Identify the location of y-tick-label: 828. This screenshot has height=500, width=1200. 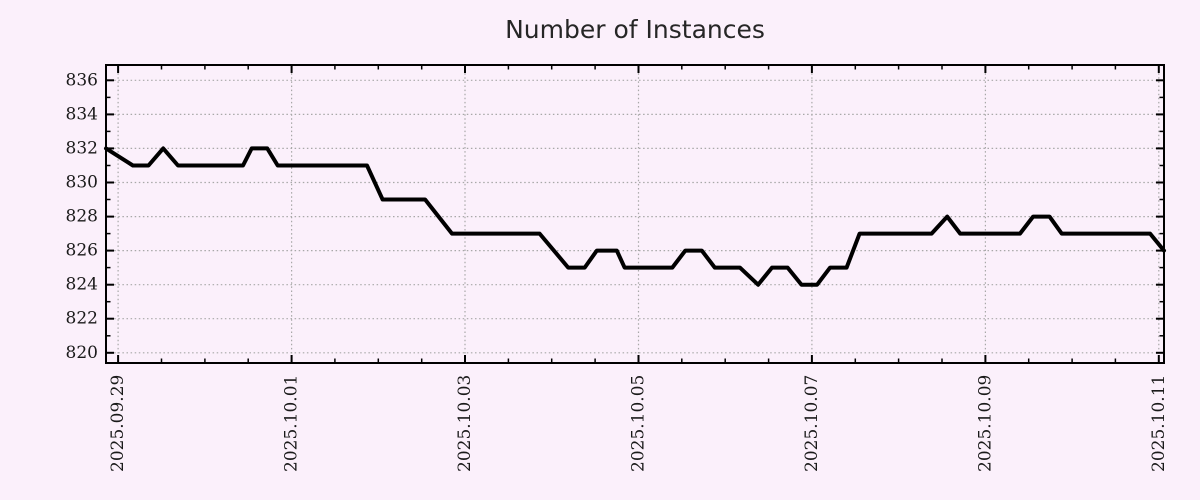
(82, 217).